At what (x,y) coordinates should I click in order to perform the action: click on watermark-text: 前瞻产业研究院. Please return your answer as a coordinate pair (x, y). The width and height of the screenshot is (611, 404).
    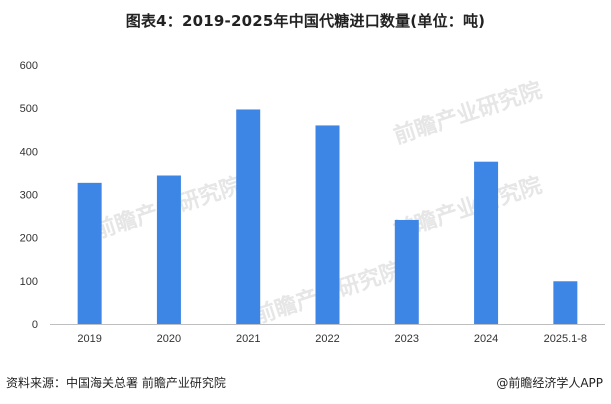
    Looking at the image, I should click on (468, 113).